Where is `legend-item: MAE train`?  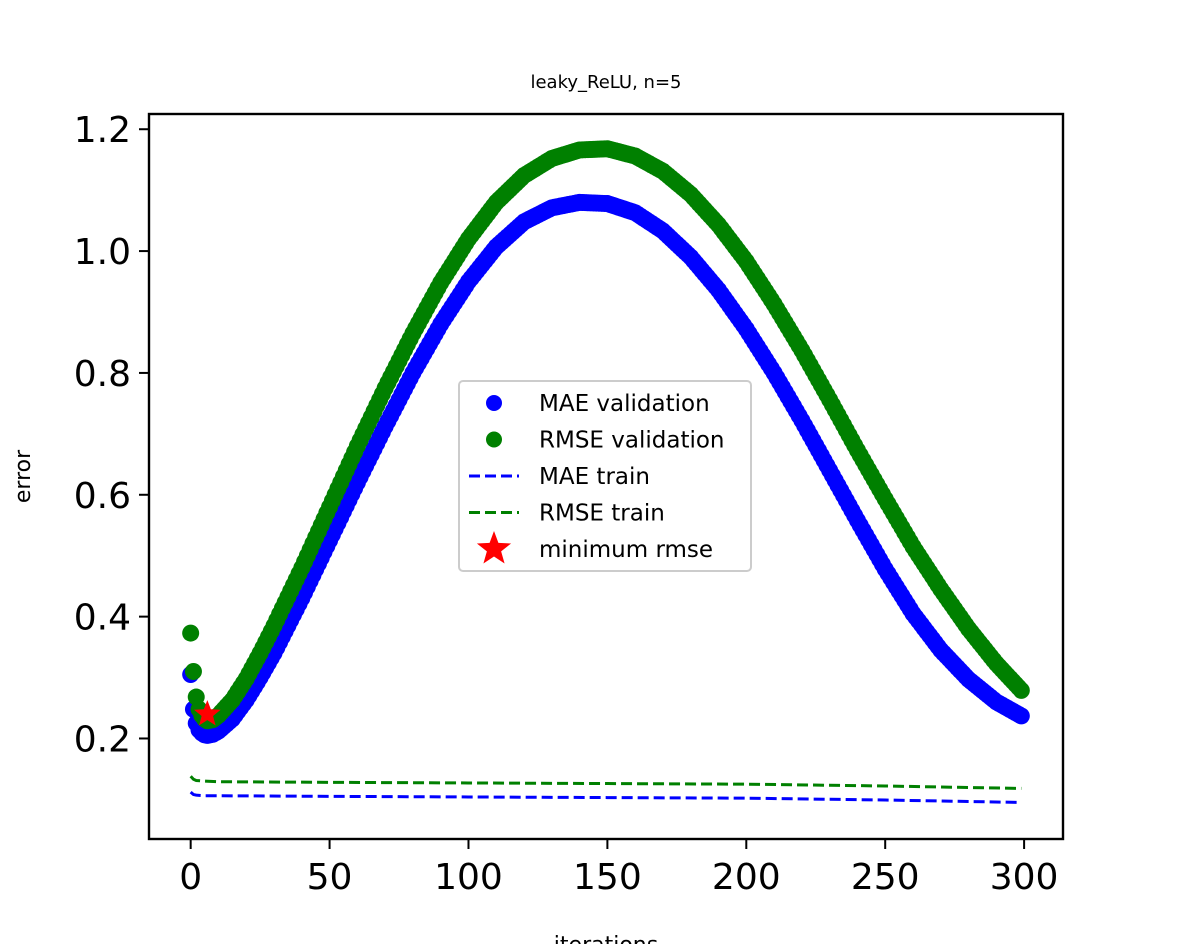 legend-item: MAE train is located at coordinates (559, 477).